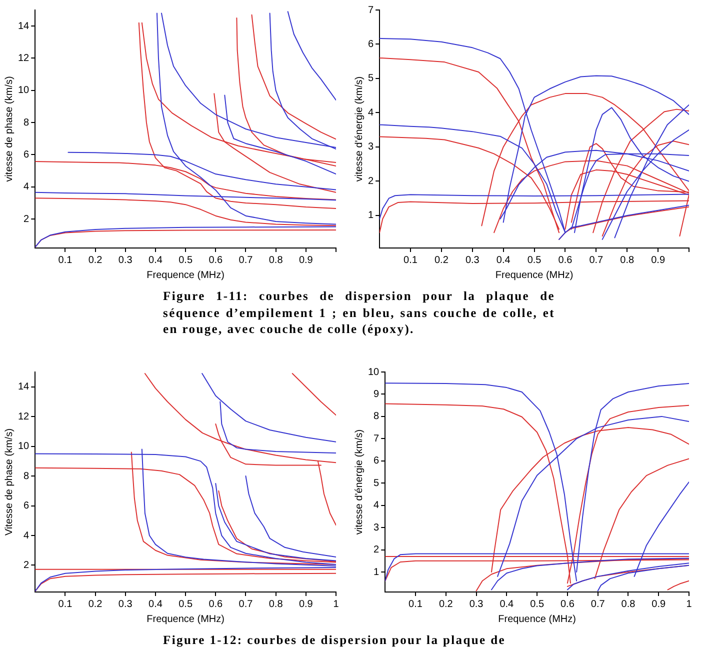 The image size is (701, 648). I want to click on caption: Figure 1-11: courbes de dispersion pour la plaque de séquence d’empilement 1 ; en bleu, sans couche de colle, et en rouge, avec couche de colle (époxy)., so click(359, 313).